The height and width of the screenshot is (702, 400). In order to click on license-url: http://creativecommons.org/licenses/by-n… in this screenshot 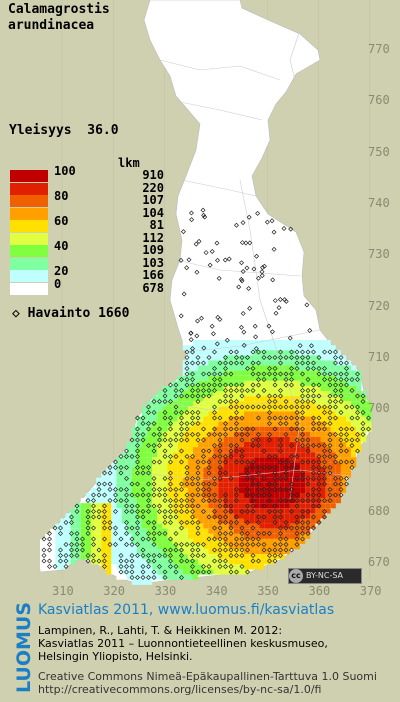, I will do `click(180, 689)`.